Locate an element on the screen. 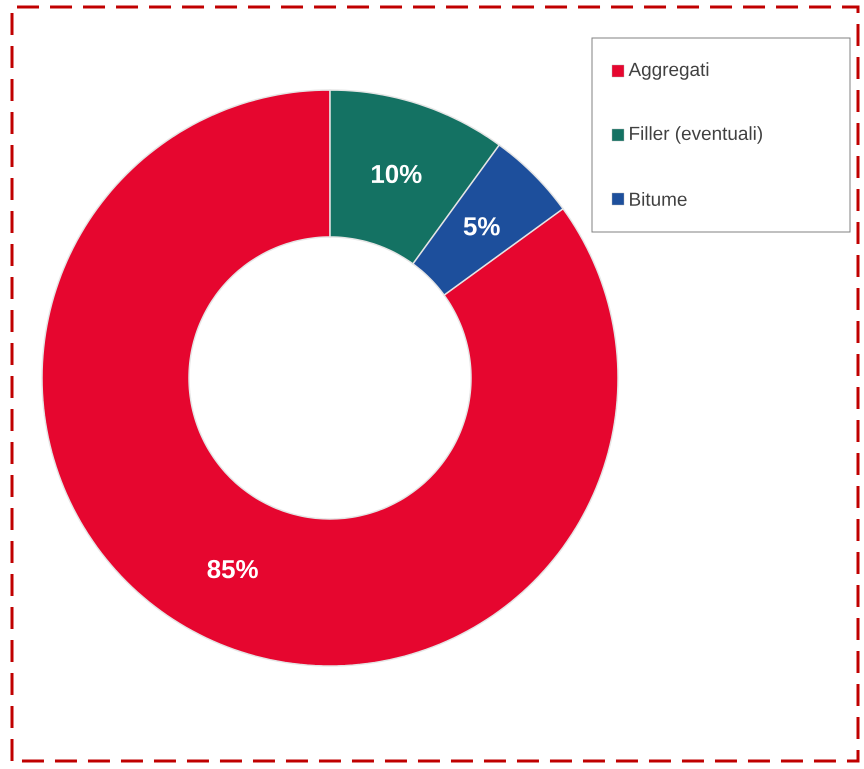 The height and width of the screenshot is (769, 864). data-label: 85% is located at coordinates (233, 569).